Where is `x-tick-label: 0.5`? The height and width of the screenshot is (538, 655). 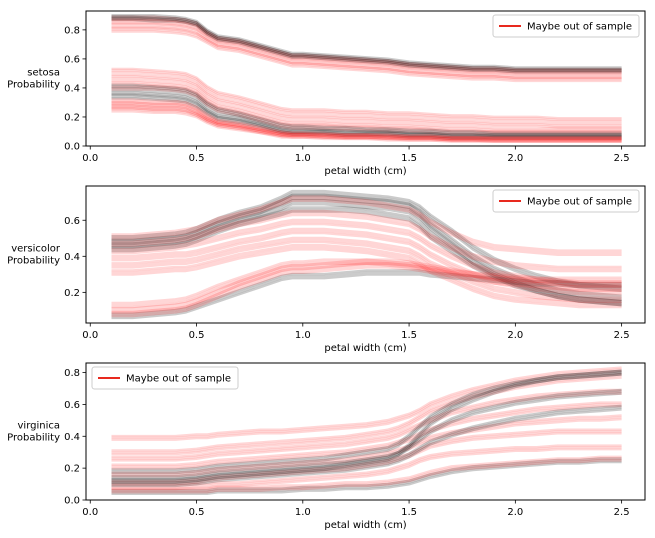 x-tick-label: 0.5 is located at coordinates (197, 158).